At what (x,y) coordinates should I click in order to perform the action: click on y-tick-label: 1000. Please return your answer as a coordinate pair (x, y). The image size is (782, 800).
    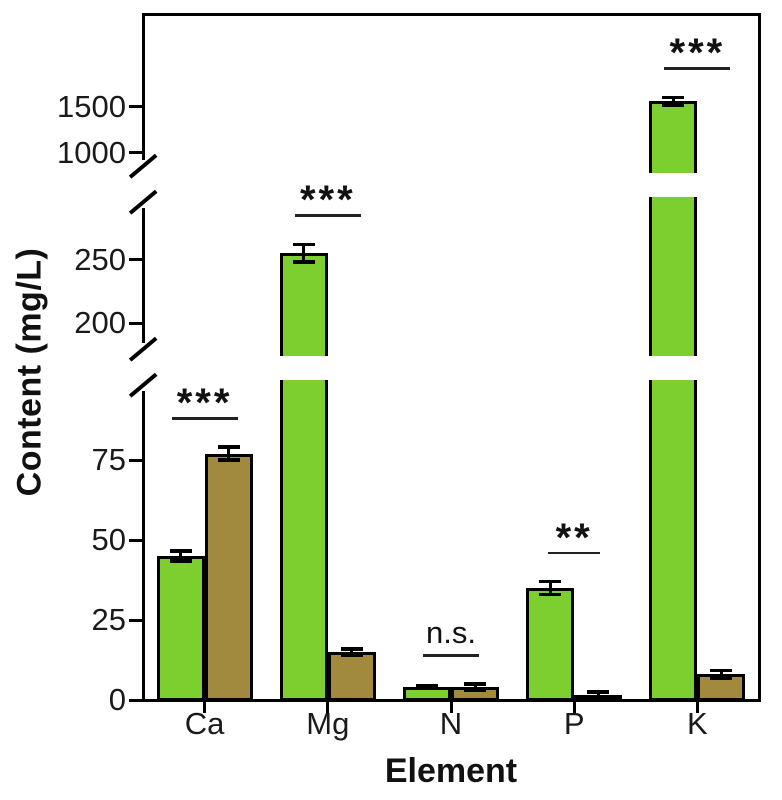
    Looking at the image, I should click on (91, 152).